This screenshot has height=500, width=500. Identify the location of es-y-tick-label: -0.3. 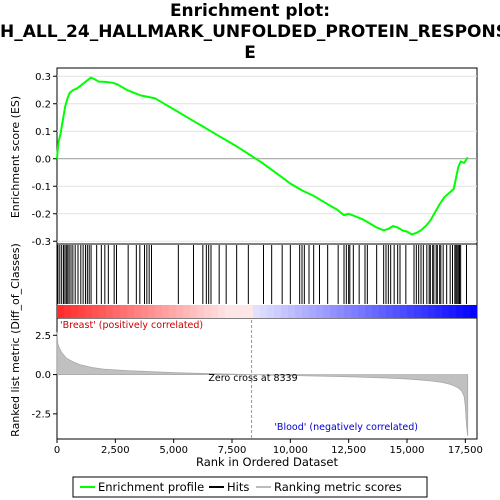
(41, 242).